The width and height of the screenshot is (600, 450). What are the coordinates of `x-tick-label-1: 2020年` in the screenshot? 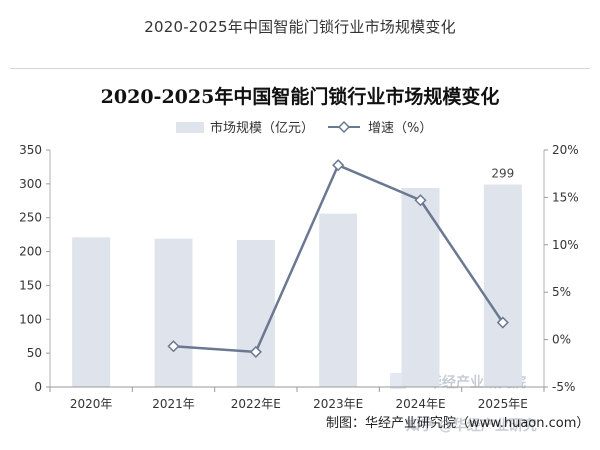 It's located at (91, 404).